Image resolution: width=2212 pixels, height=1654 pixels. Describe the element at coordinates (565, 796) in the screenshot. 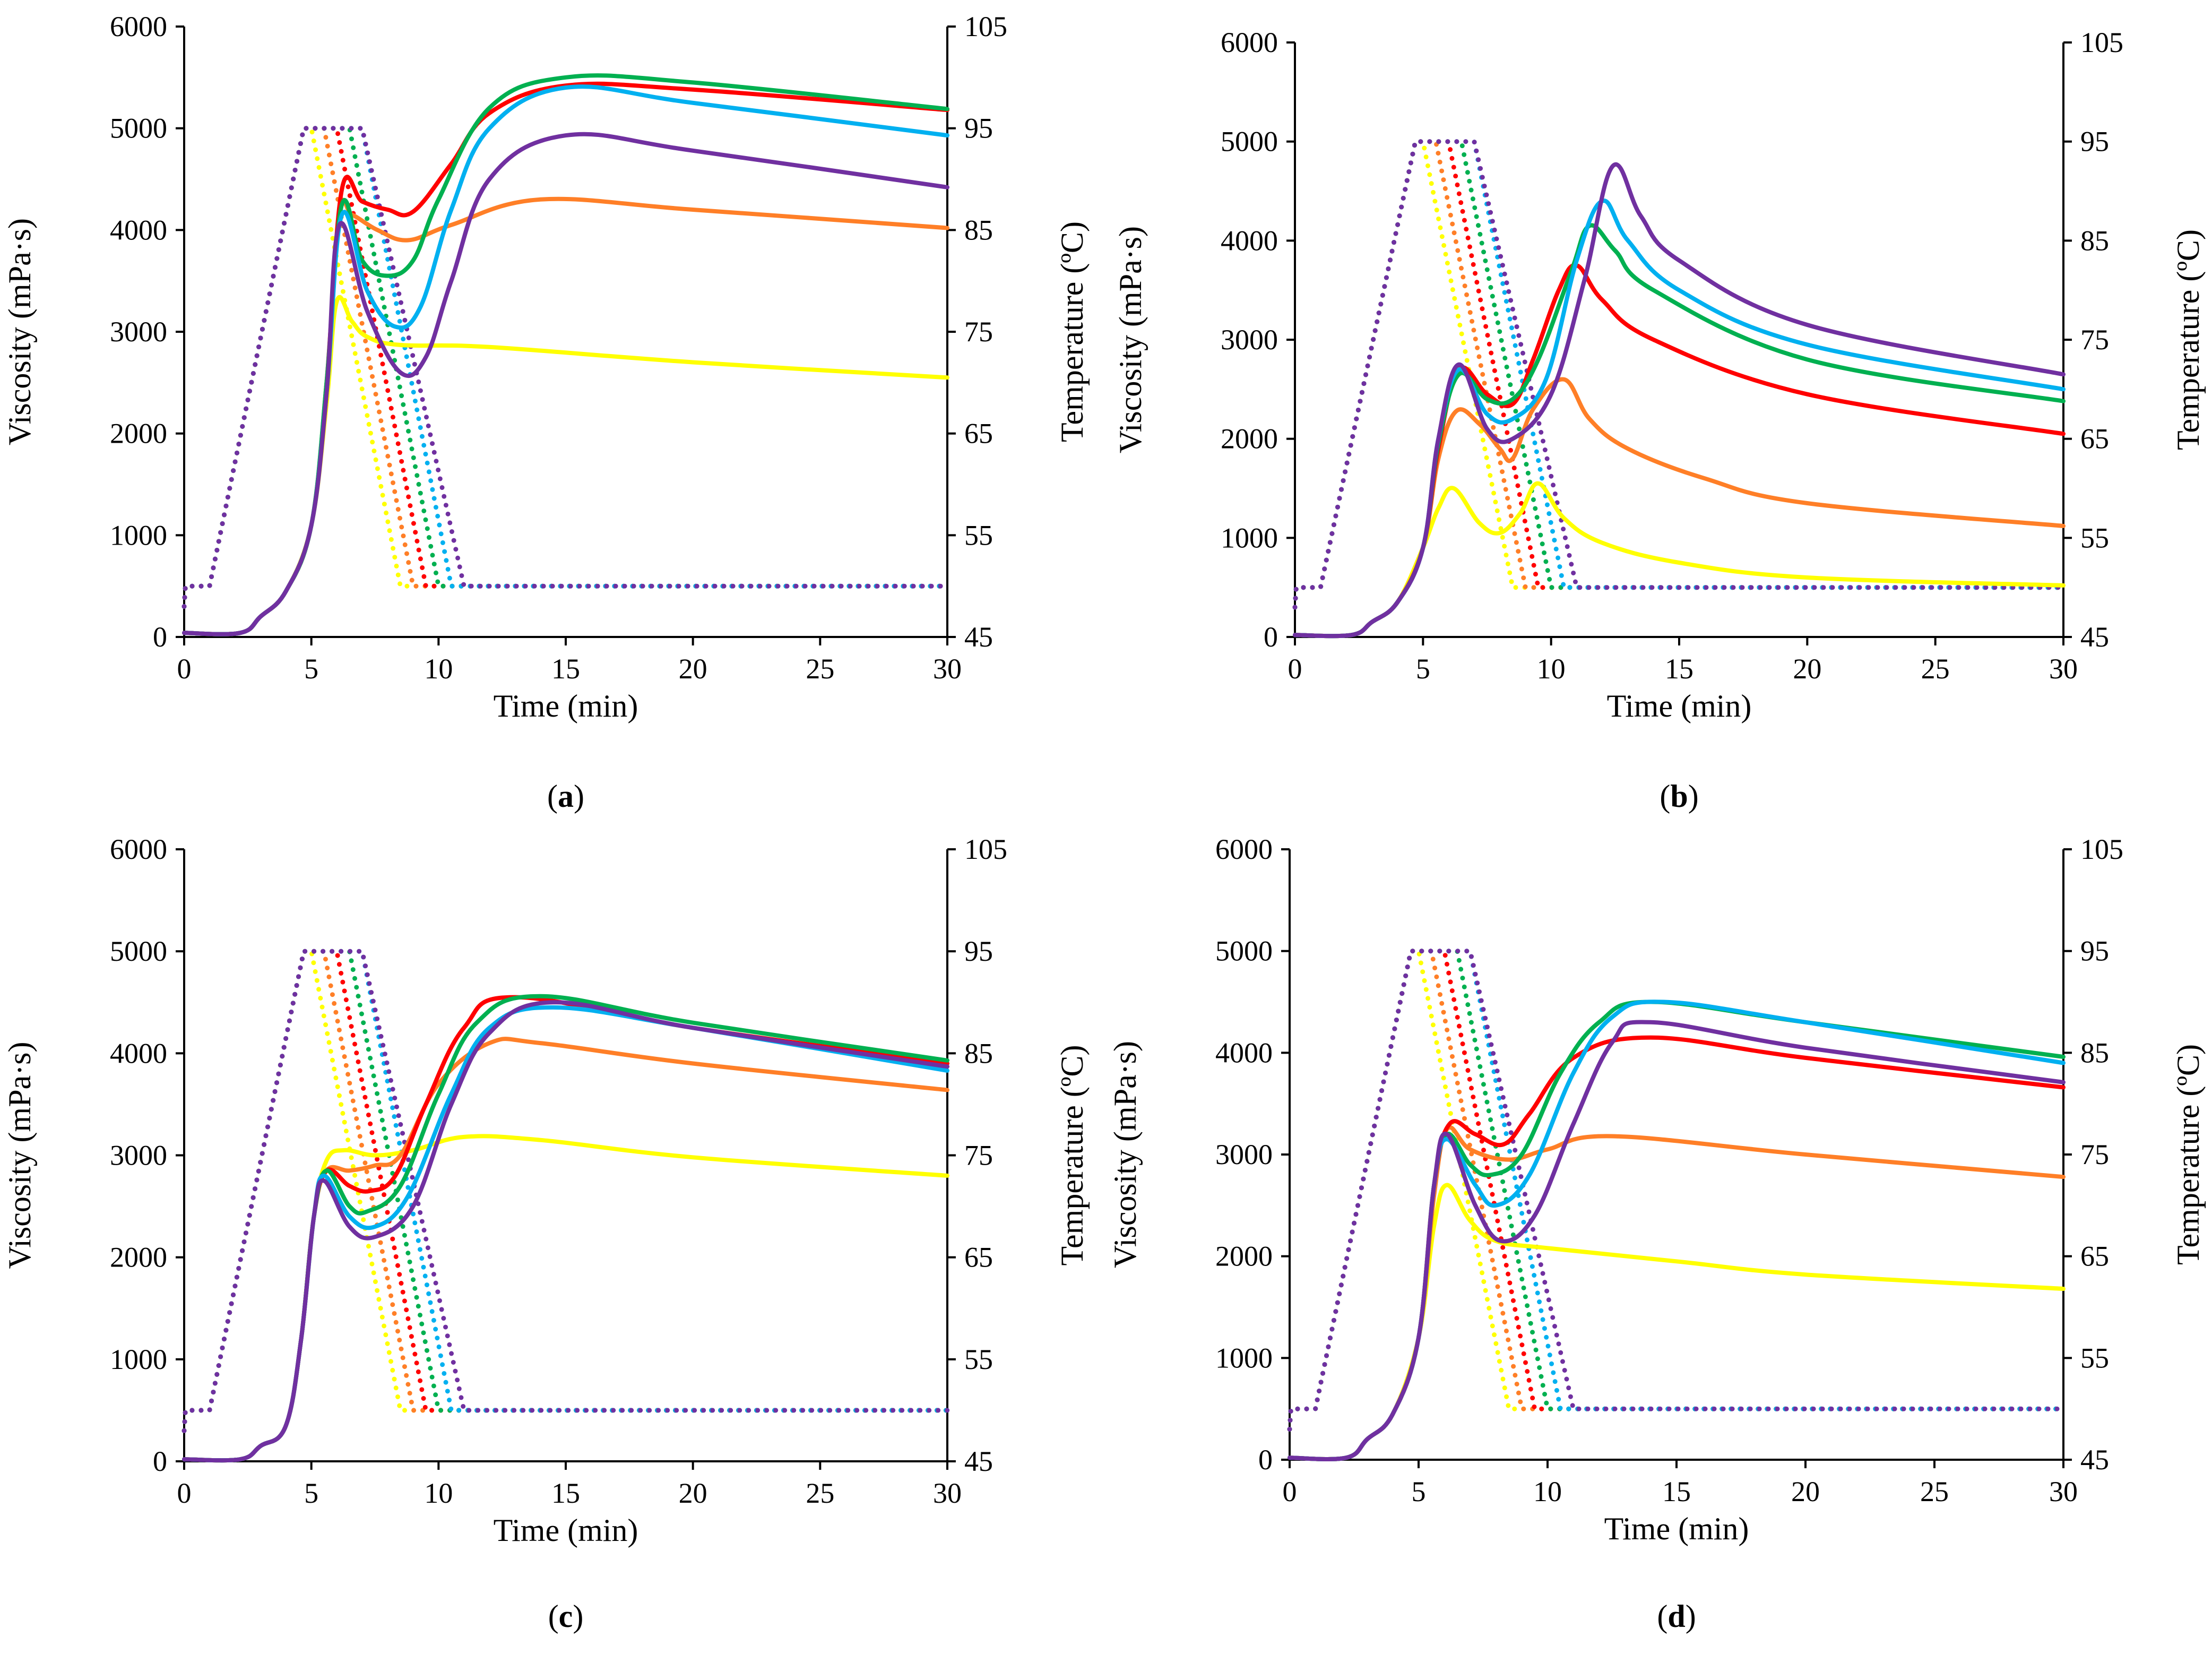

I see `panel-label: (a)` at that location.